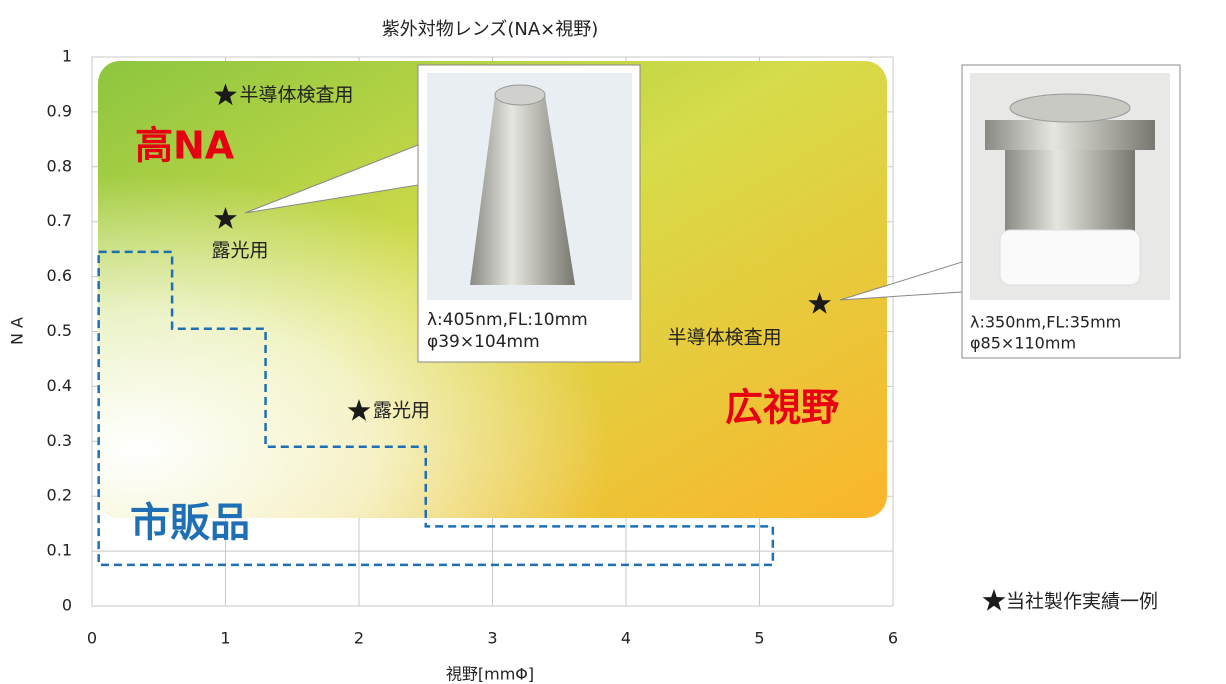 This screenshot has height=684, width=1226. Describe the element at coordinates (490, 29) in the screenshot. I see `chart-title: 紫外対物レンズ(NA×視野)` at that location.